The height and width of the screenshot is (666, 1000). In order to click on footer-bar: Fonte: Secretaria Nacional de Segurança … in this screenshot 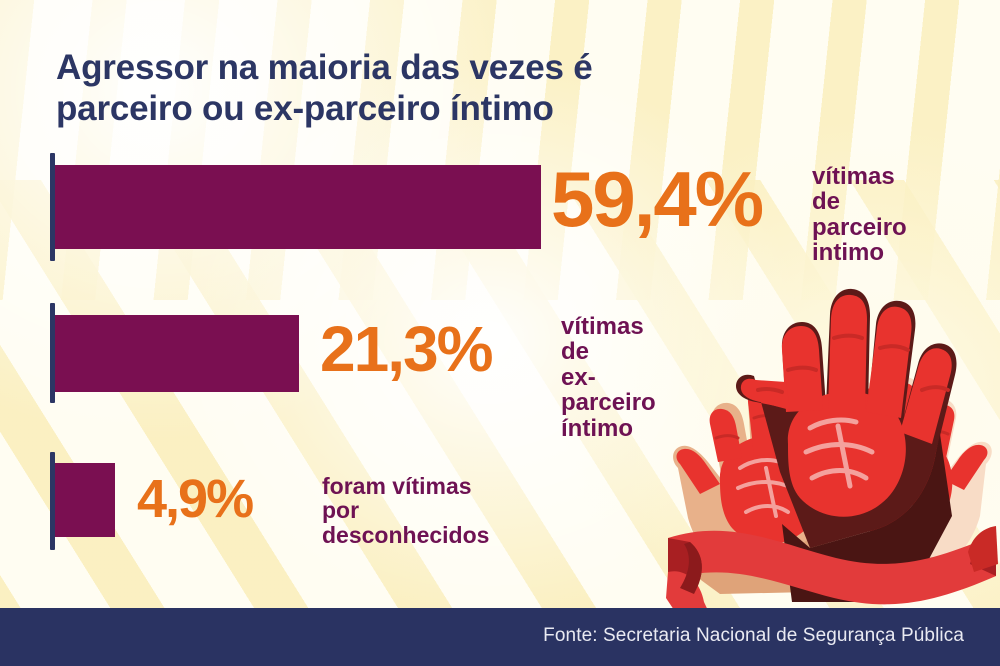, I will do `click(500, 637)`.